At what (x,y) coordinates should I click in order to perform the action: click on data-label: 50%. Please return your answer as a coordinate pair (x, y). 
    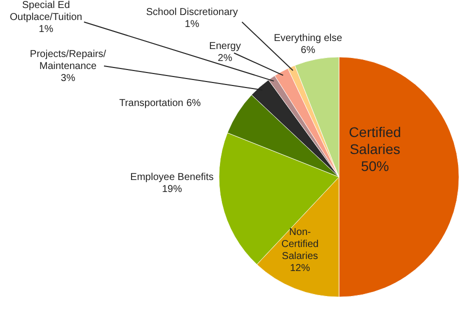
    Looking at the image, I should click on (375, 166).